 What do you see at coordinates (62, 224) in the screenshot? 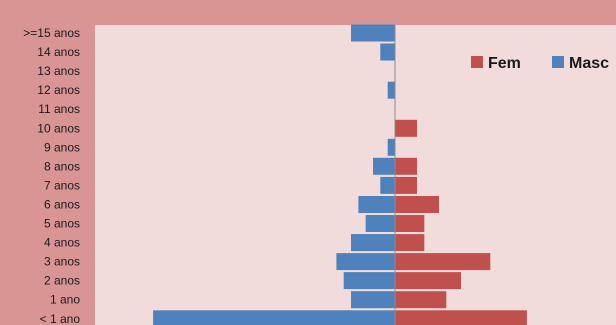
I see `tick-label-5: 5 anos` at bounding box center [62, 224].